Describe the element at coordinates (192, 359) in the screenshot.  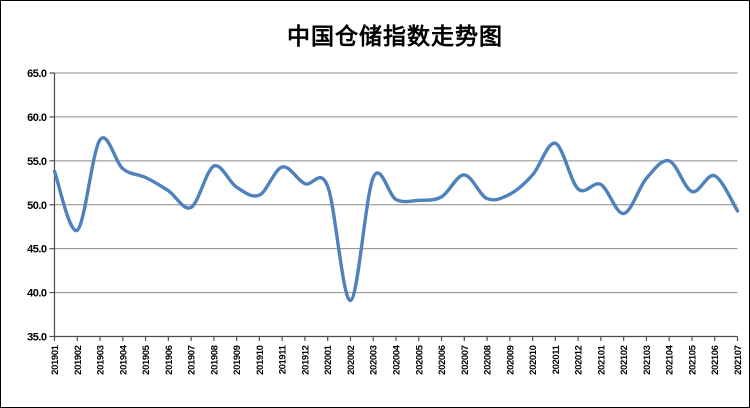
I see `x-axis-tick-label: 201907` at that location.